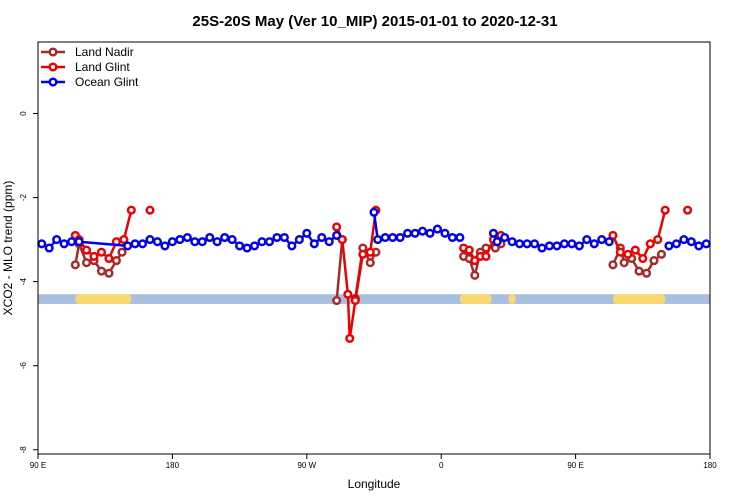 This screenshot has width=750, height=500. Describe the element at coordinates (8, 248) in the screenshot. I see `y-axis-label: XCO2 - MLO trend (ppm)` at that location.